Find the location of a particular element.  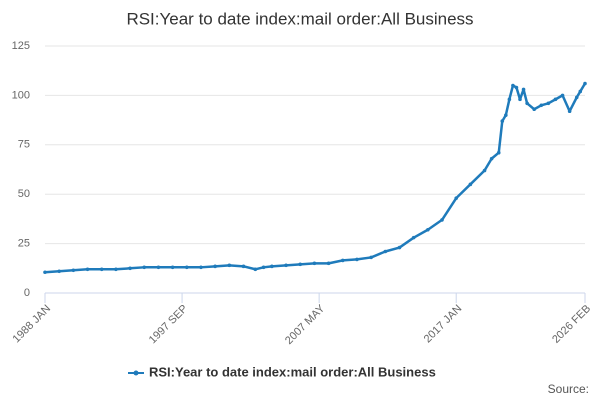

source: Source: is located at coordinates (568, 389).